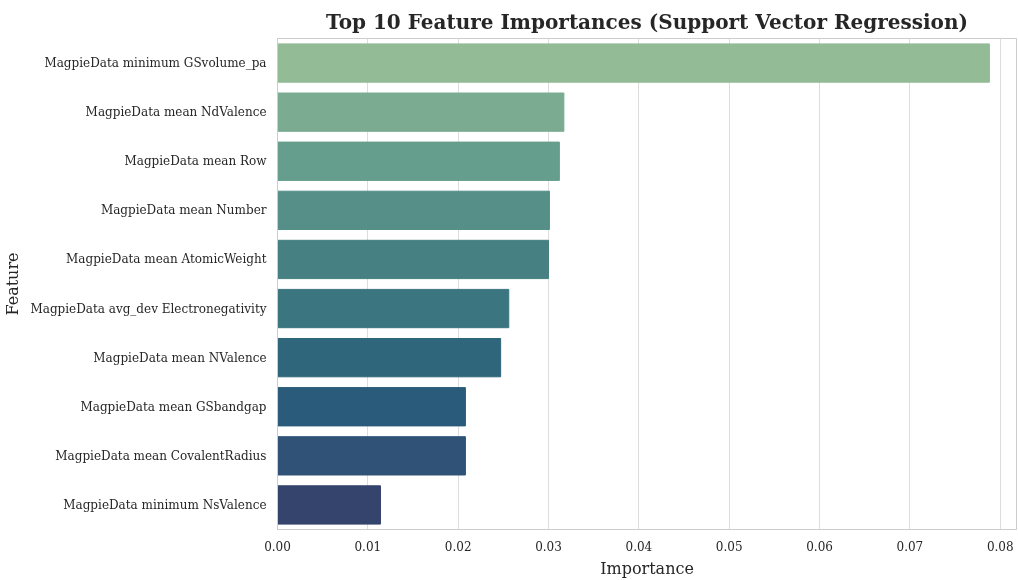 The height and width of the screenshot is (580, 1018). Describe the element at coordinates (180, 357) in the screenshot. I see `y-tick-label: MagpieData mean NValence` at that location.